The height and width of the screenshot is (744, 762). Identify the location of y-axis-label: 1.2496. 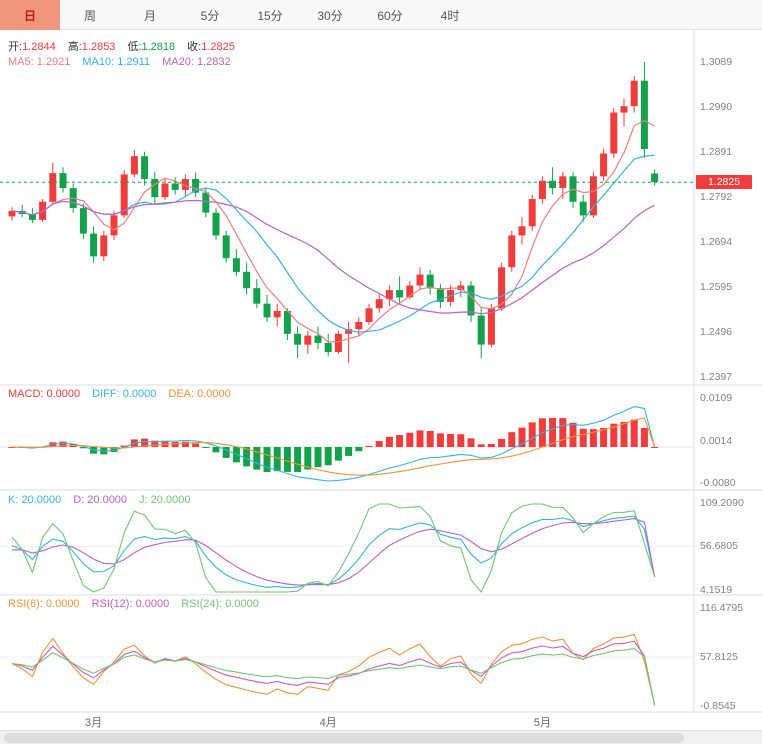
(716, 331).